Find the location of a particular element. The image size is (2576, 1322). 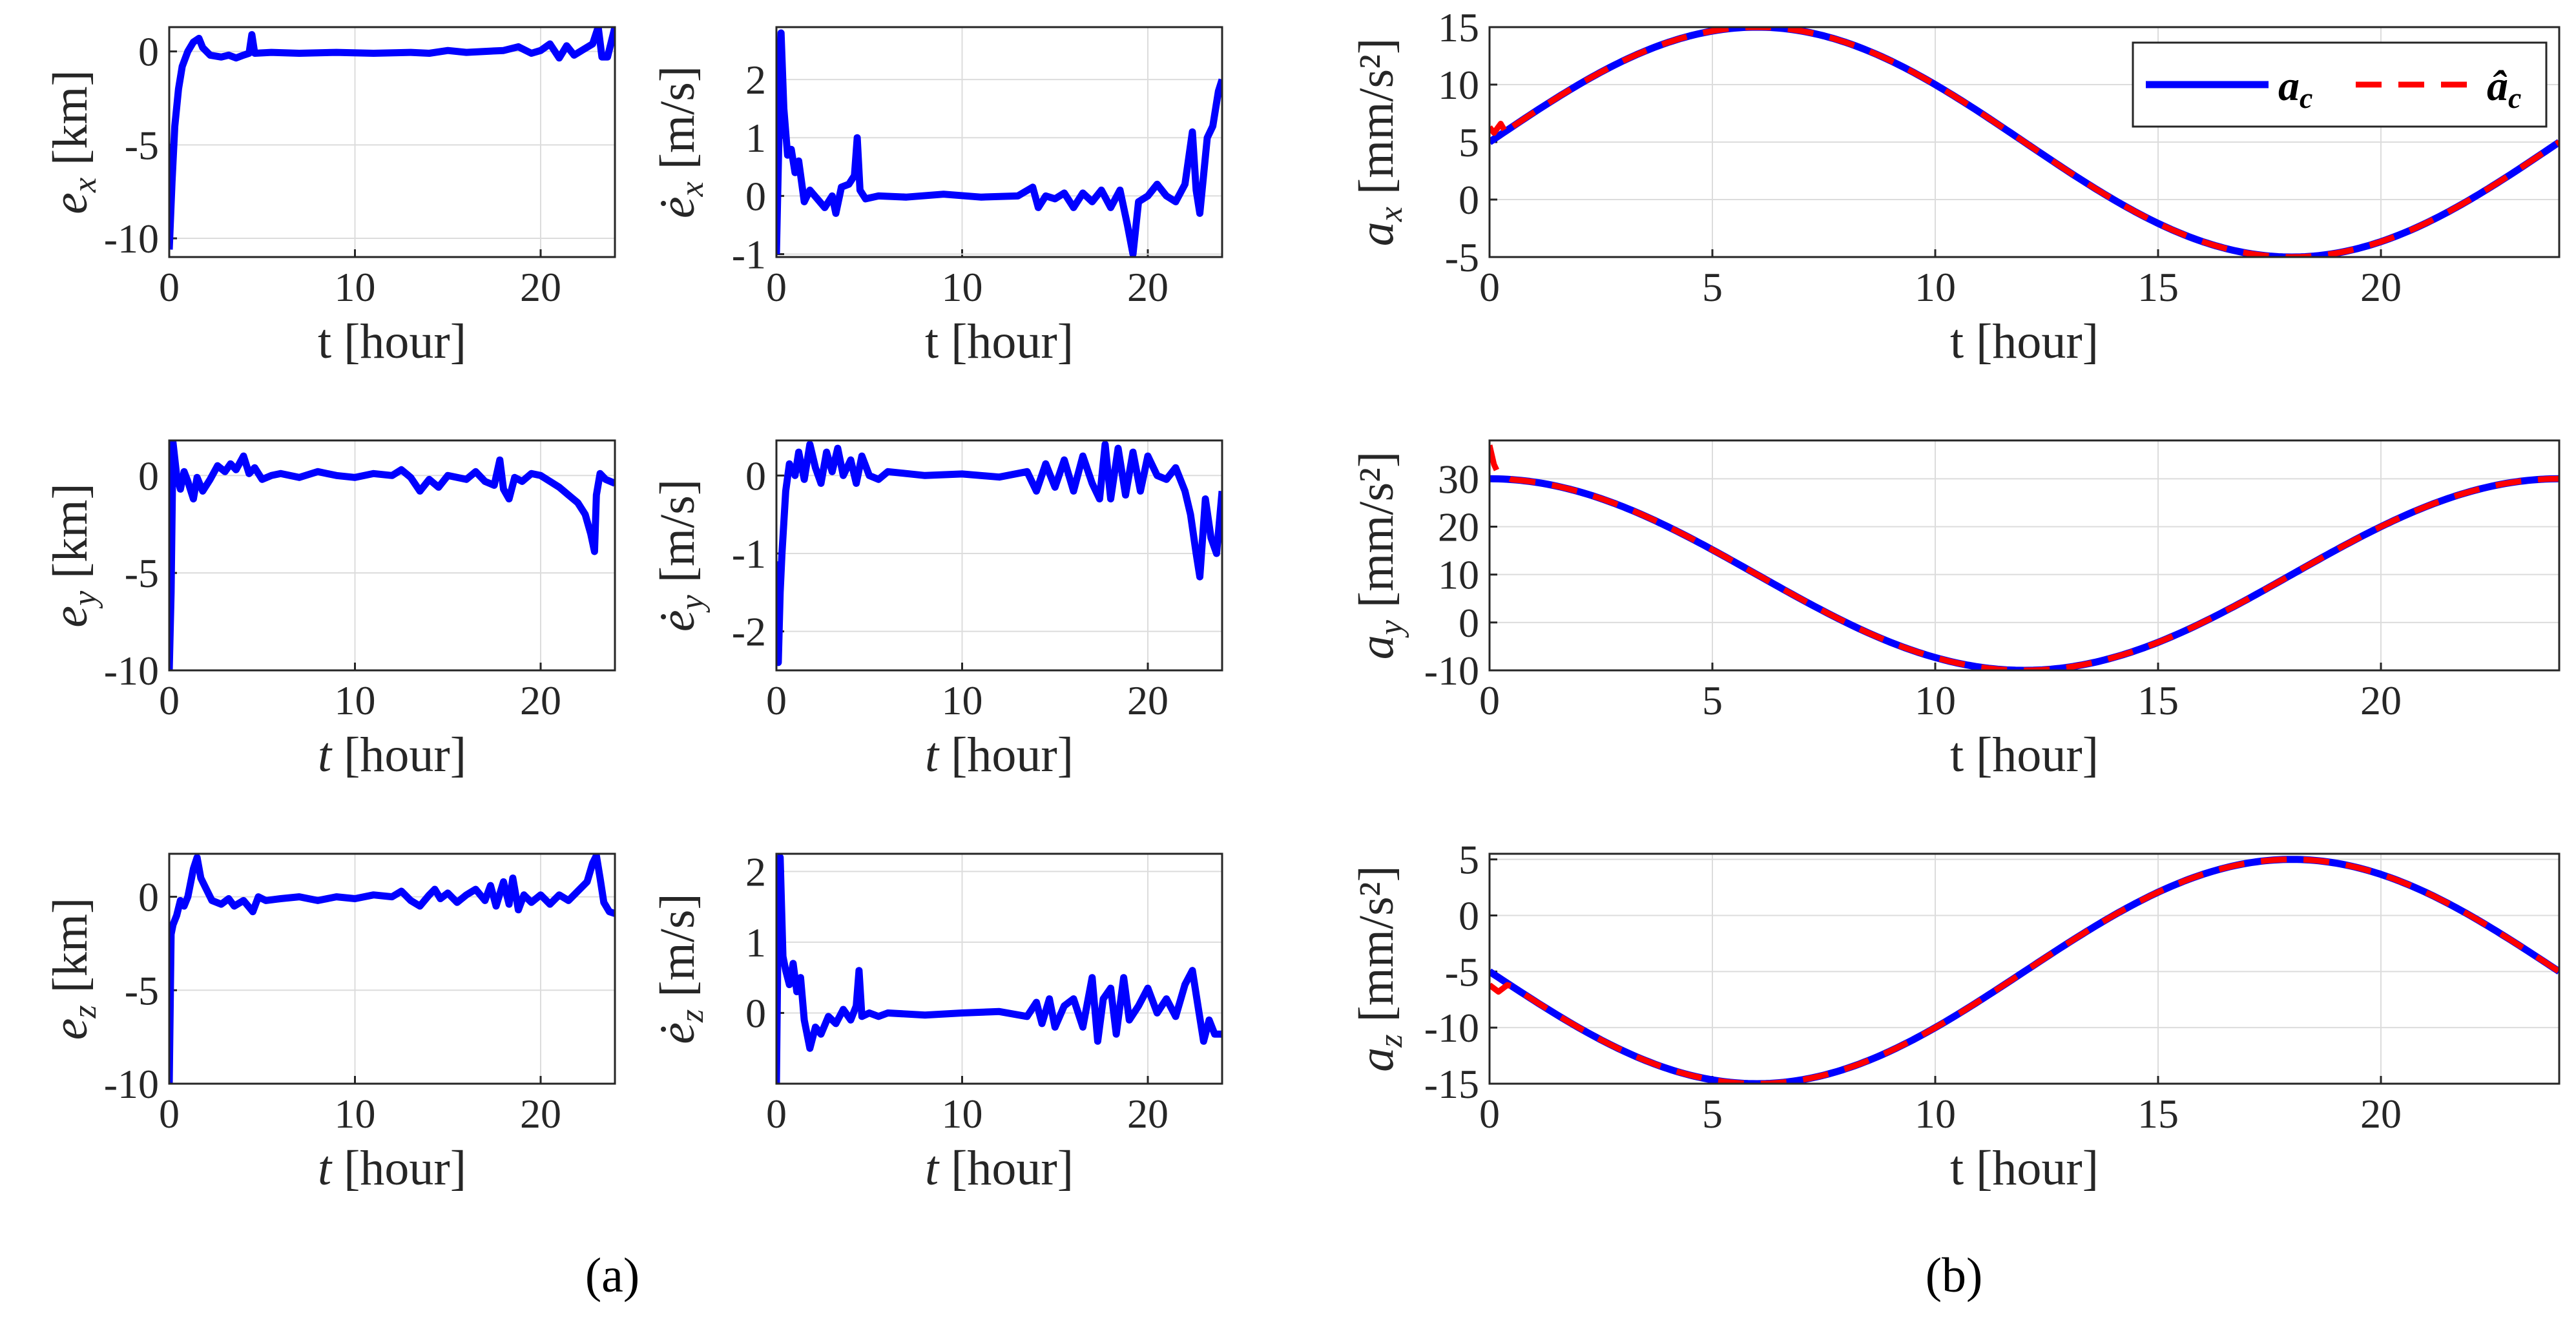

chart-edy: 0 10 20 -2 -1 0 t [hour] ėy [m/s] is located at coordinates (936, 610).